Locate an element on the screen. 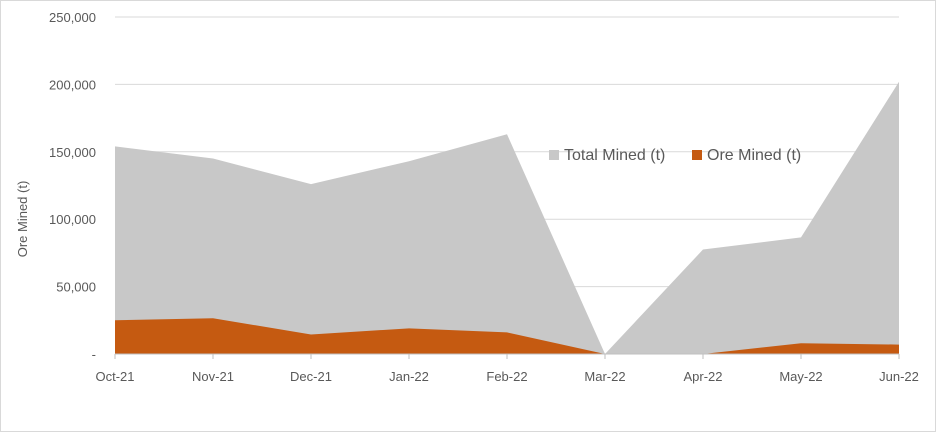 The height and width of the screenshot is (432, 936). legend: Total Mined (t) Ore Mined (t) is located at coordinates (675, 155).